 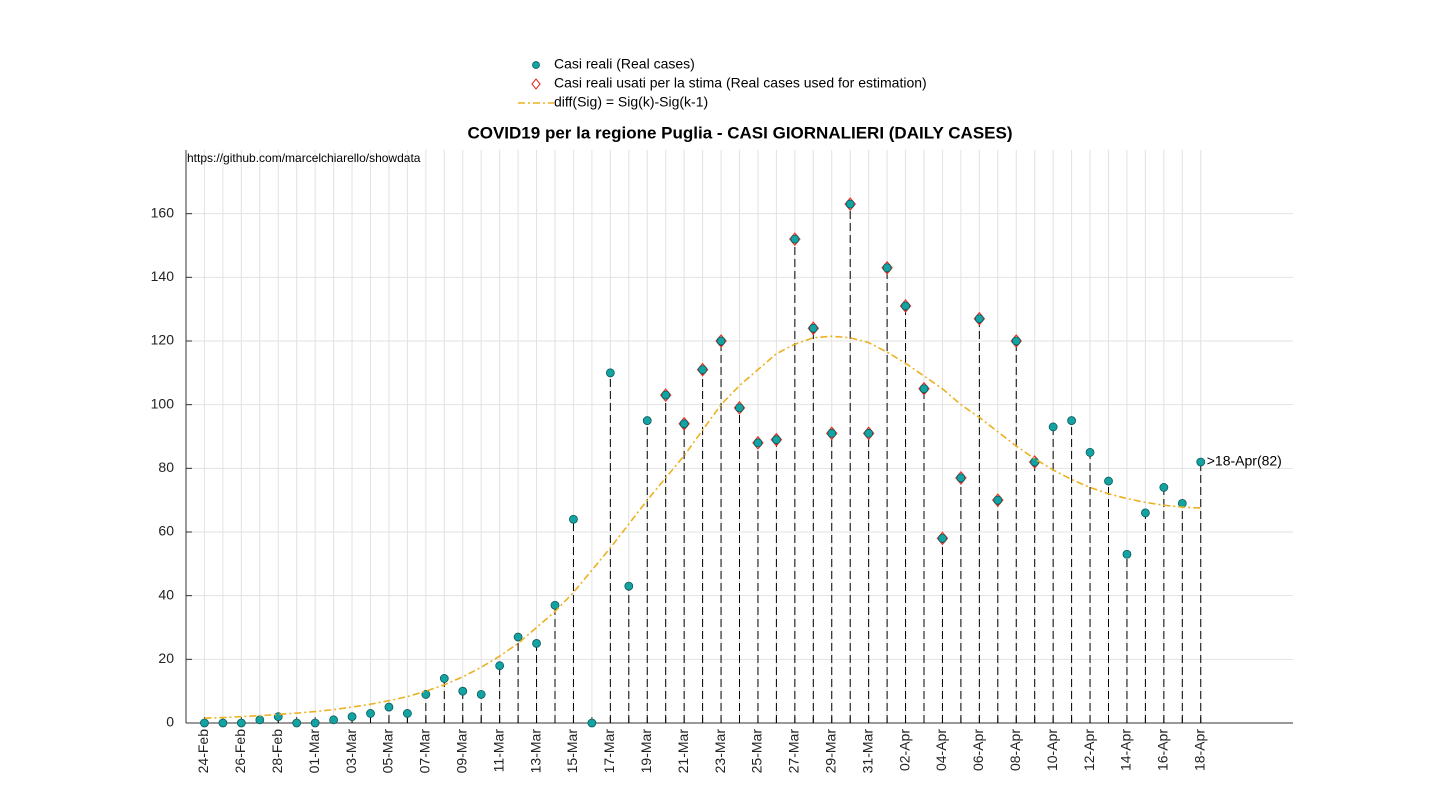 I want to click on x-tick-label: 31-Mar, so click(x=867, y=751).